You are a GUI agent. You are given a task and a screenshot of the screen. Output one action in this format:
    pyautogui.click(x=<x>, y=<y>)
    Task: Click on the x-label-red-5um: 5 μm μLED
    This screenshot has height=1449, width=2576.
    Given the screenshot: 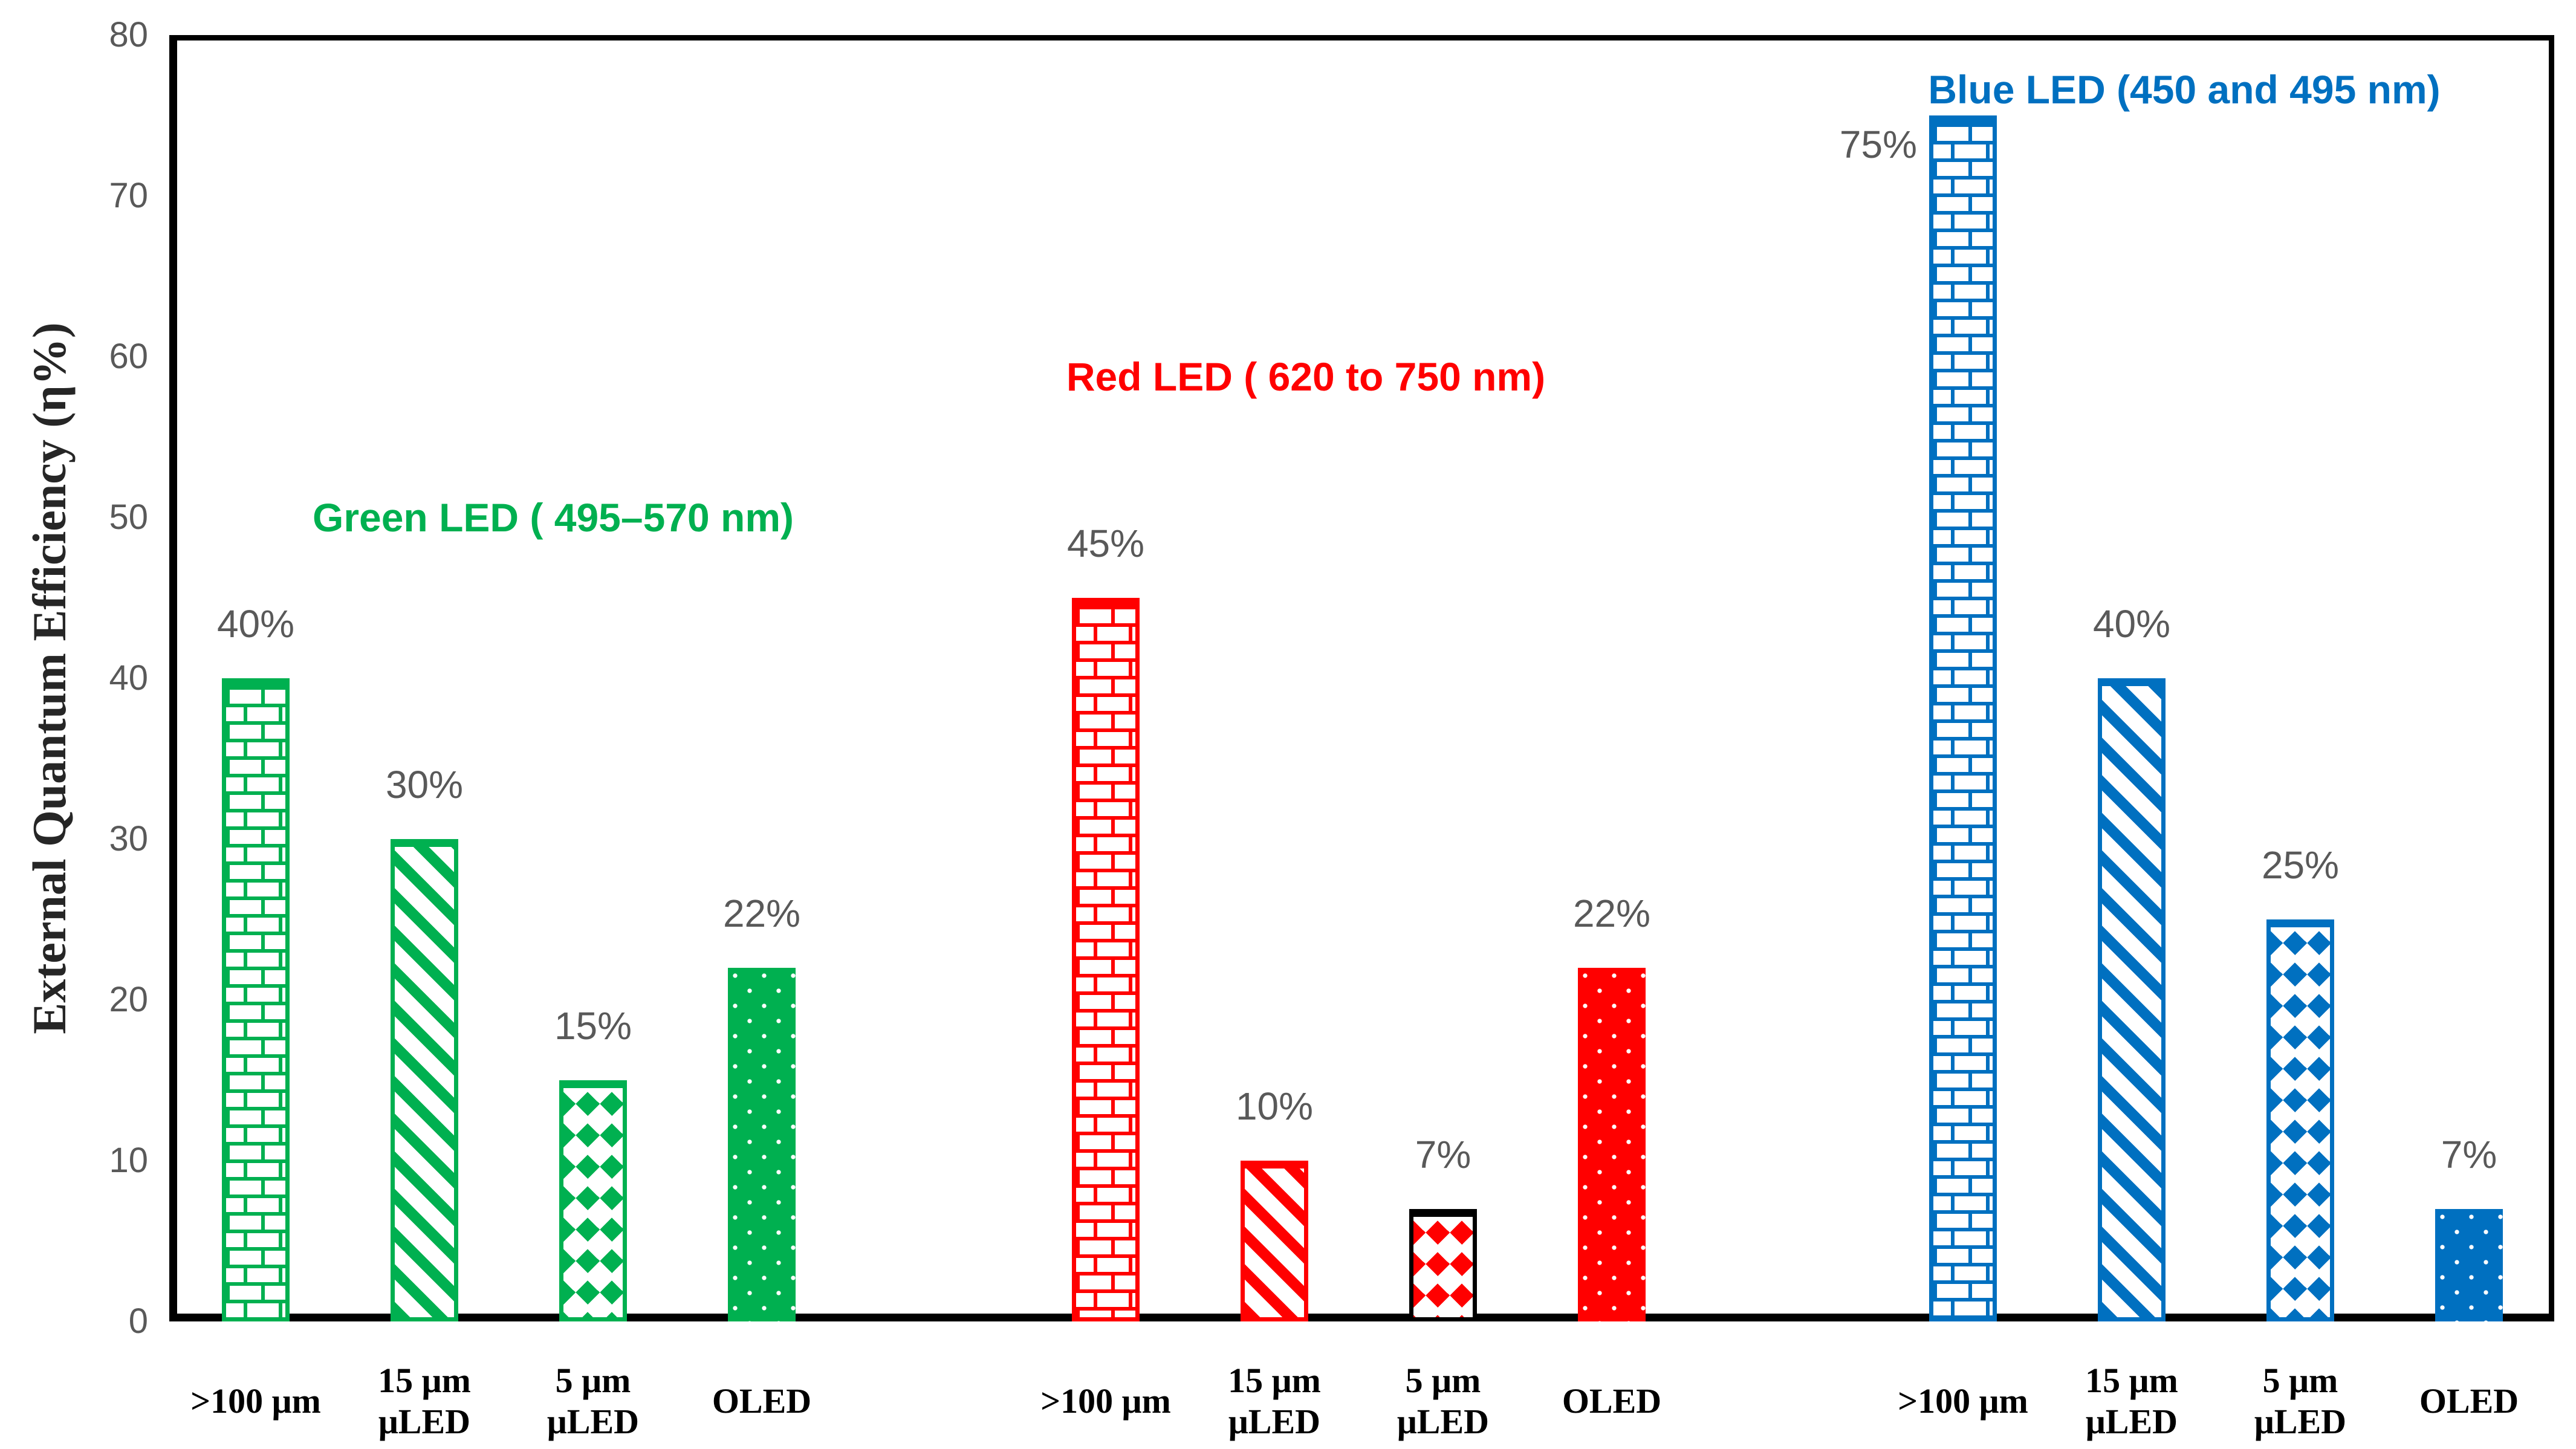 What is the action you would take?
    pyautogui.click(x=1443, y=1400)
    